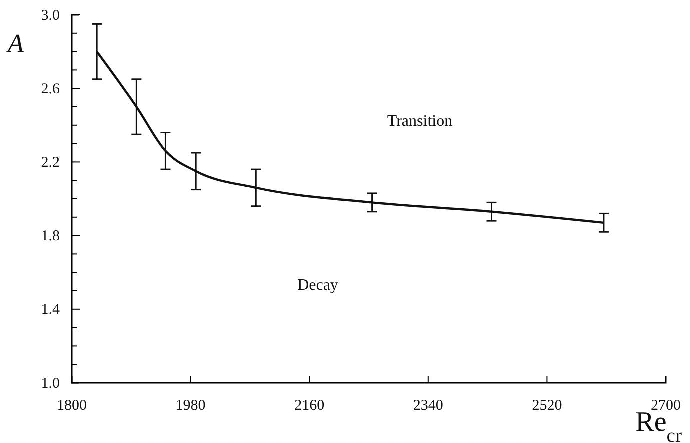 This screenshot has height=443, width=690. What do you see at coordinates (191, 406) in the screenshot?
I see `x-tick-label: 1980` at bounding box center [191, 406].